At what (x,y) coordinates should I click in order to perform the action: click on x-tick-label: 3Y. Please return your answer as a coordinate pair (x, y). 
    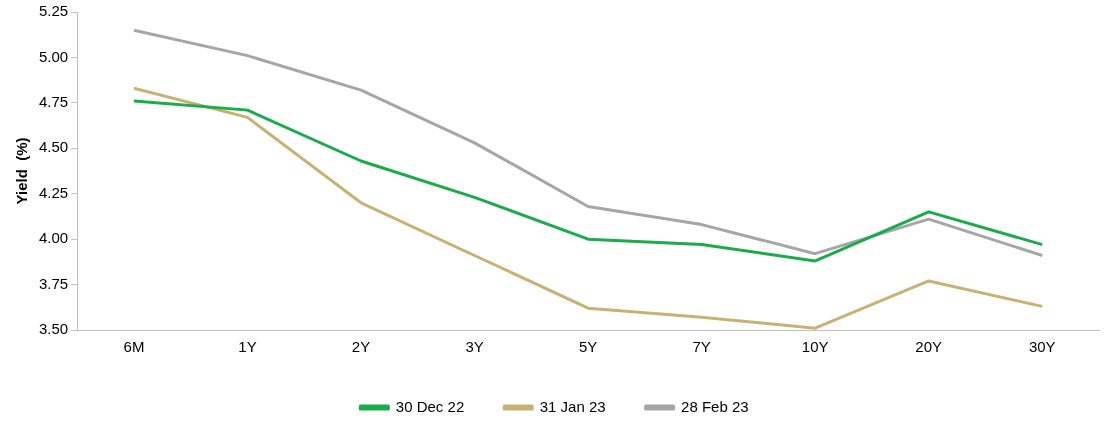
    Looking at the image, I should click on (474, 347).